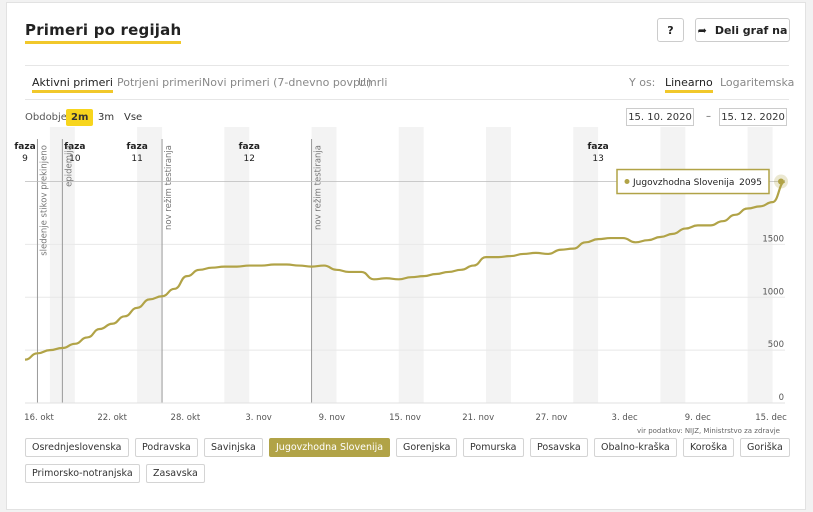  Describe the element at coordinates (493, 447) in the screenshot. I see `region-chip: Pomurska` at that location.